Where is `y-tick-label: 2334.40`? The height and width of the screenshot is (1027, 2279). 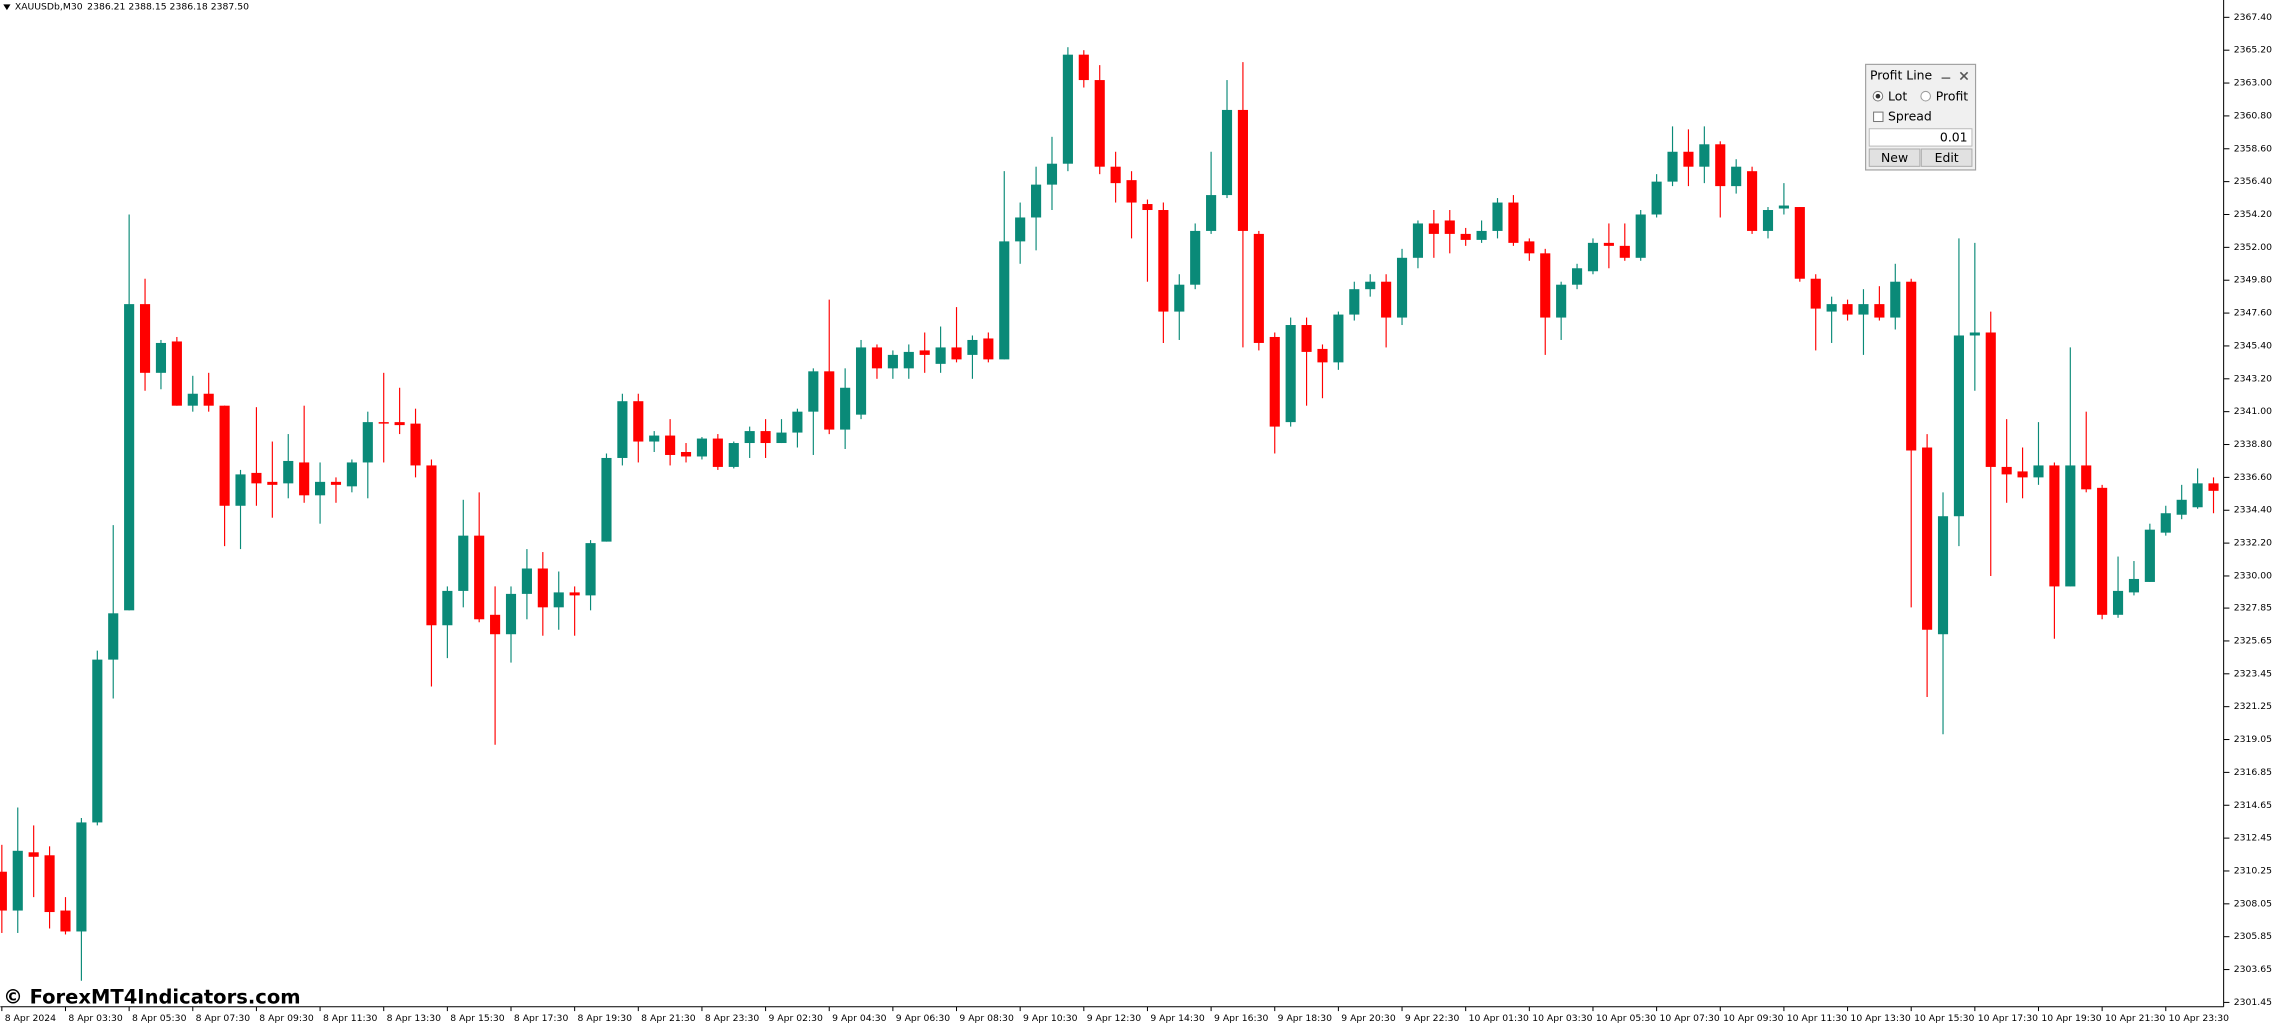
y-tick-label: 2334.40 is located at coordinates (2253, 510).